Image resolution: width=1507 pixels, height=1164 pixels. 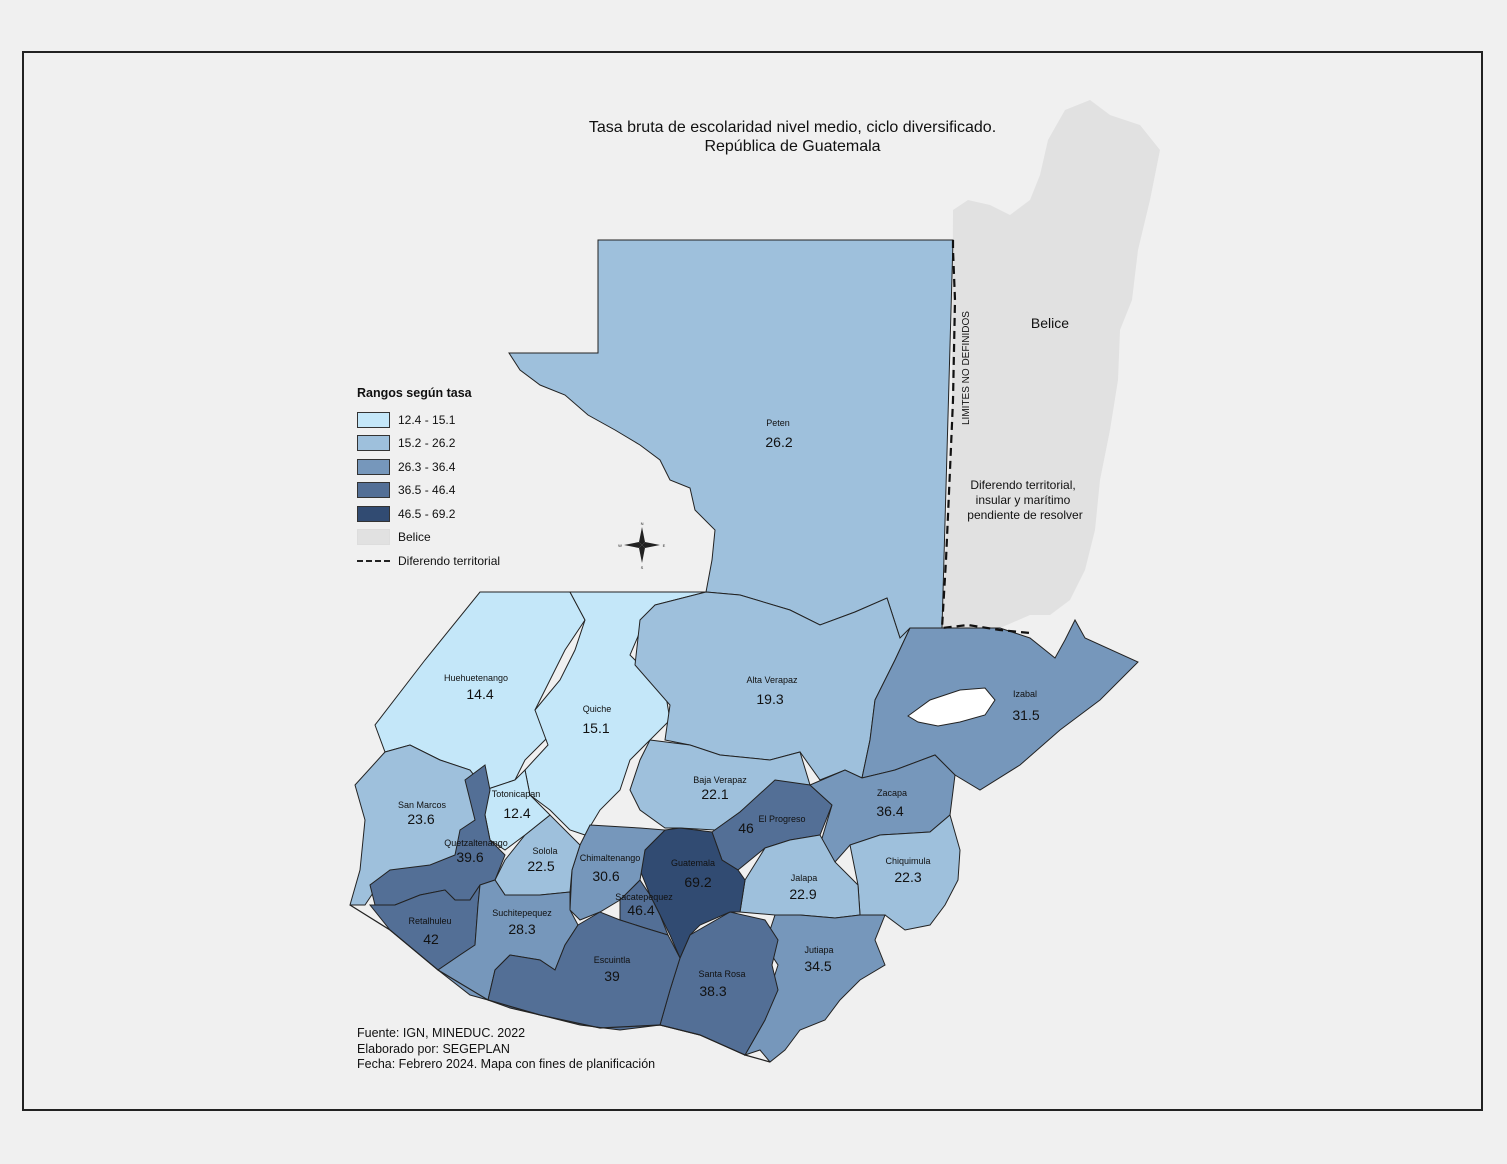 What do you see at coordinates (427, 490) in the screenshot?
I see `legend-label: 36.5 - 46.4` at bounding box center [427, 490].